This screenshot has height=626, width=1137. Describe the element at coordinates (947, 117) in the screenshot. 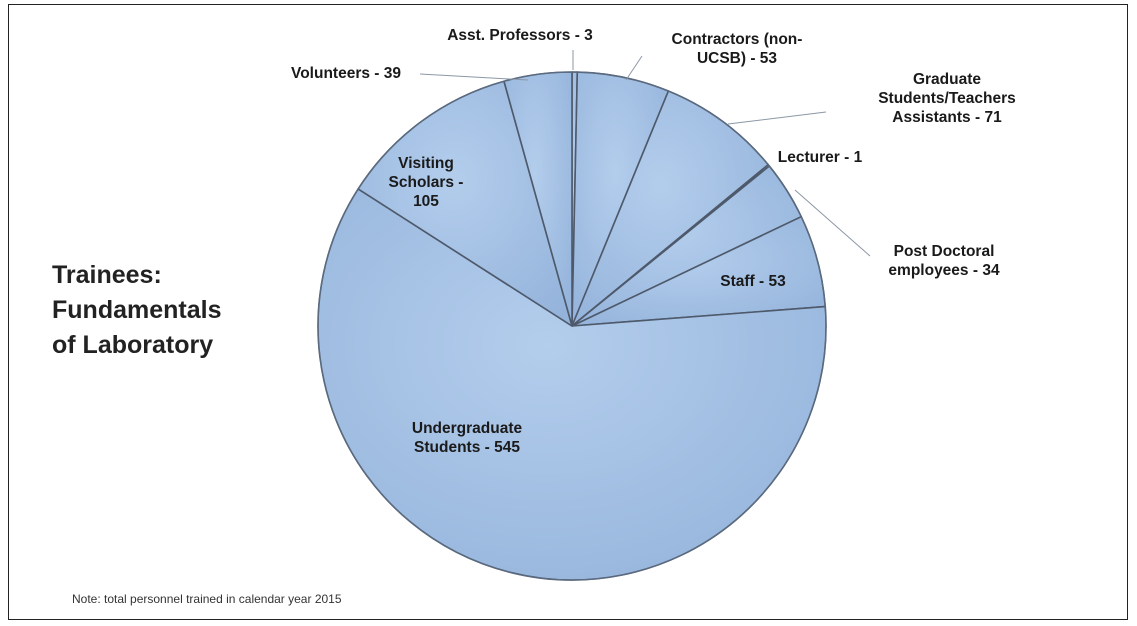

I see `slice-label-line: Assistants - 71` at that location.